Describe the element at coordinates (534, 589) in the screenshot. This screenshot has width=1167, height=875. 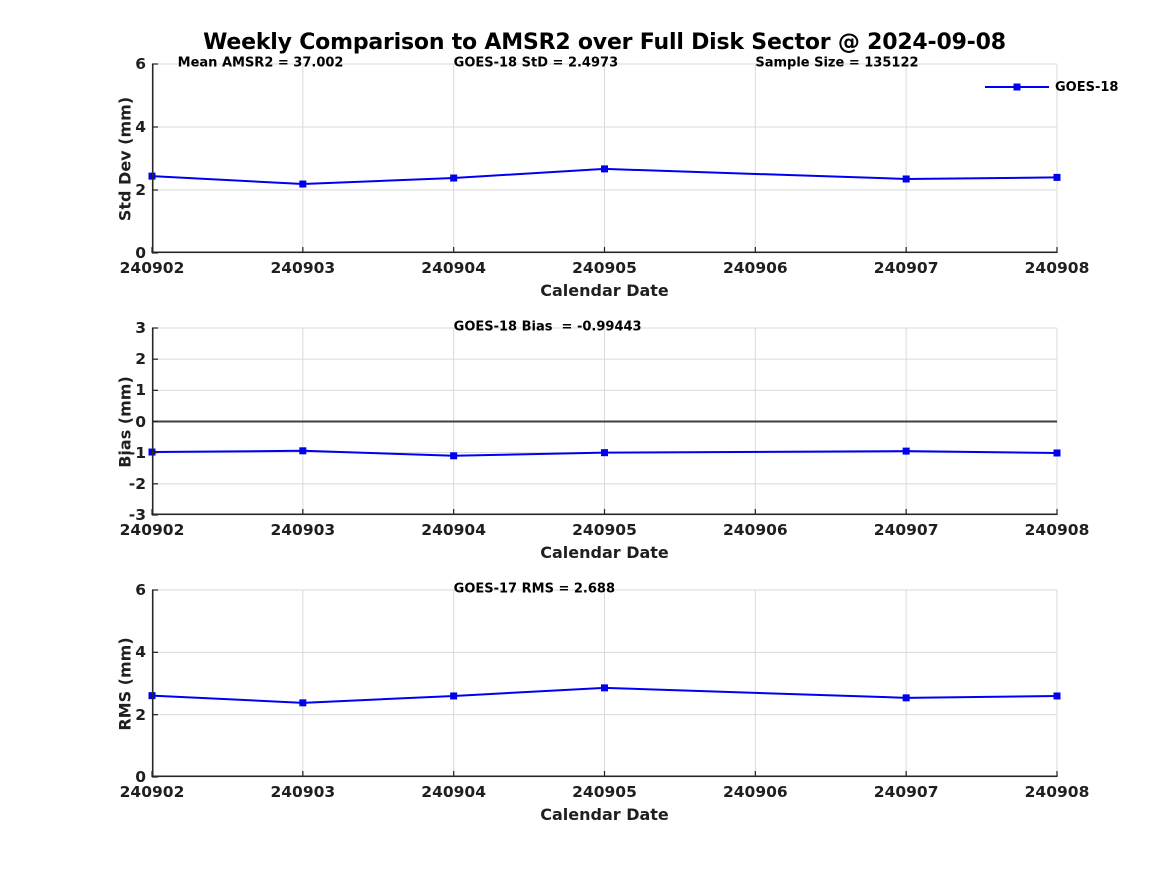
I see `annotation-rms: GOES-17 RMS = 2.688` at that location.